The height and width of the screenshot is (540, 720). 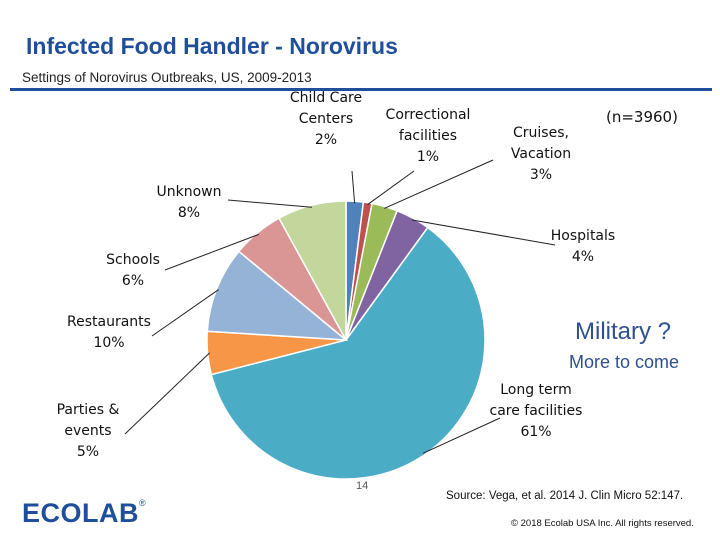 I want to click on slice-label: Cruises, Vacation 3%, so click(x=541, y=154).